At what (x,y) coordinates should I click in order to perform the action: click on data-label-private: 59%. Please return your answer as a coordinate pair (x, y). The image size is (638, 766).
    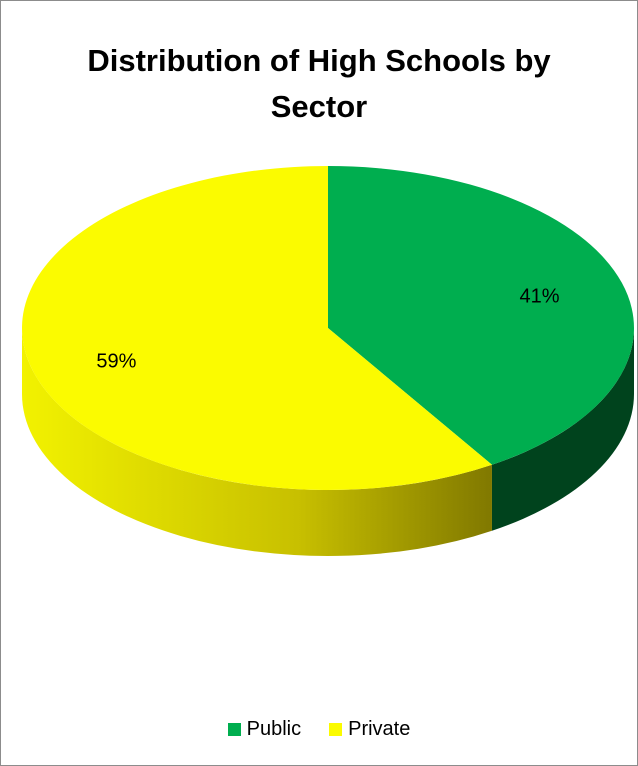
    Looking at the image, I should click on (116, 362).